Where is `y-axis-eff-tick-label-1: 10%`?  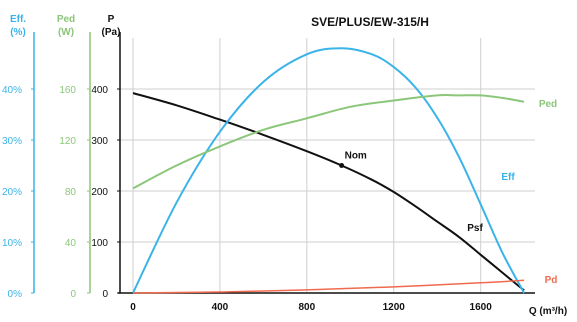 y-axis-eff-tick-label-1: 10% is located at coordinates (12, 243).